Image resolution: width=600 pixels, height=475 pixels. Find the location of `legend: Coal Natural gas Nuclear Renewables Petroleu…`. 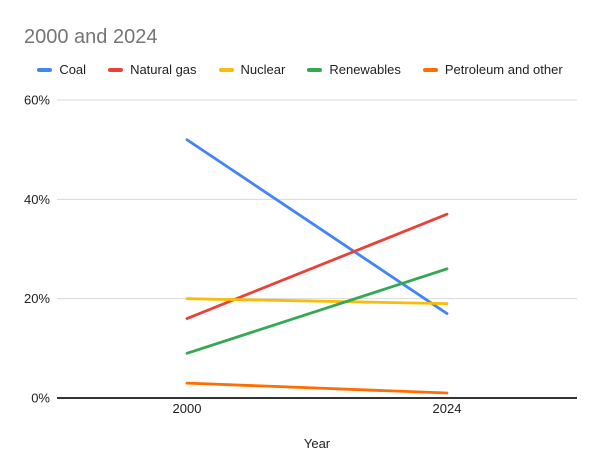

legend: Coal Natural gas Nuclear Renewables Petroleu… is located at coordinates (300, 69).